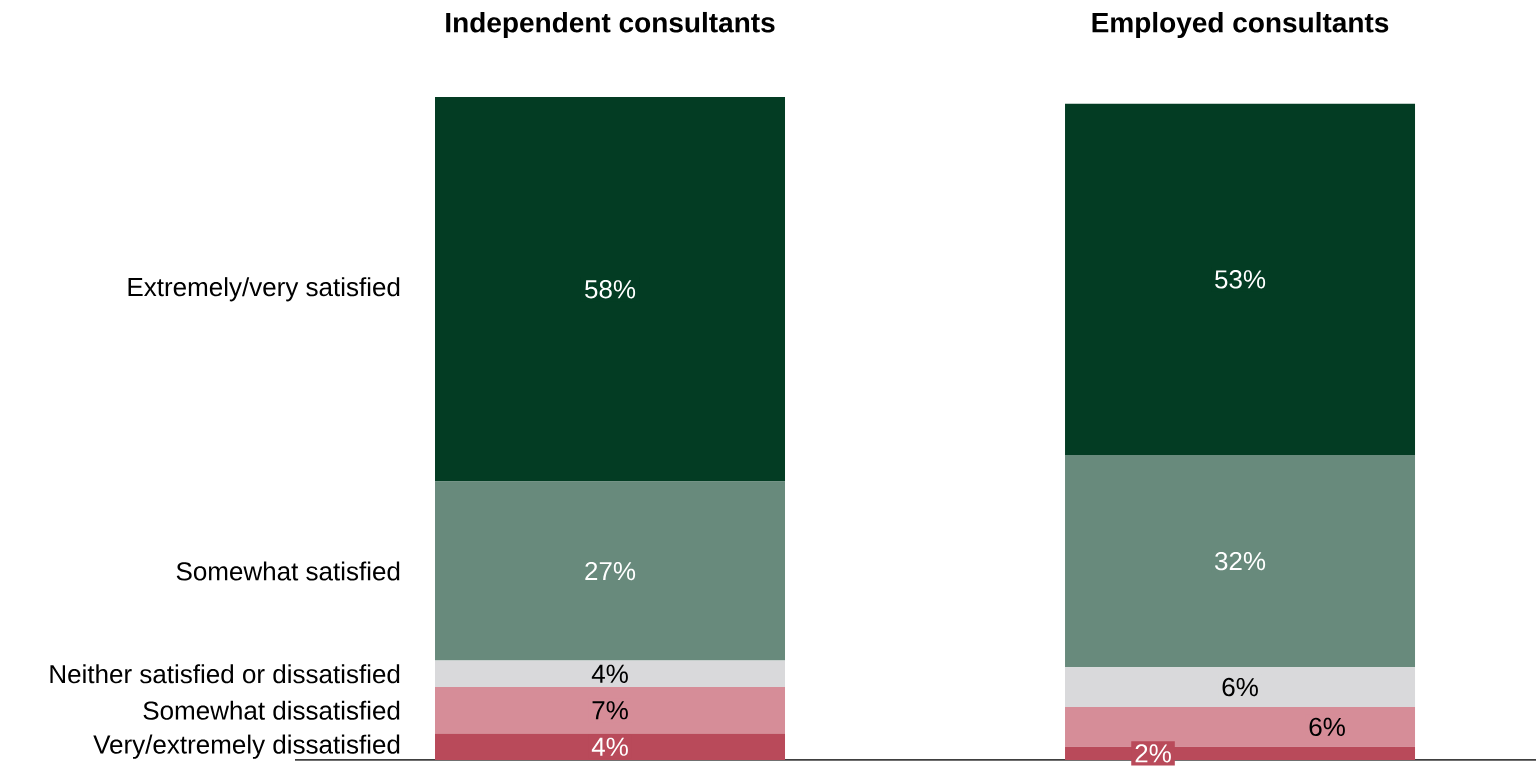  I want to click on series-label: Very/extremely dissatisfied, so click(246, 746).